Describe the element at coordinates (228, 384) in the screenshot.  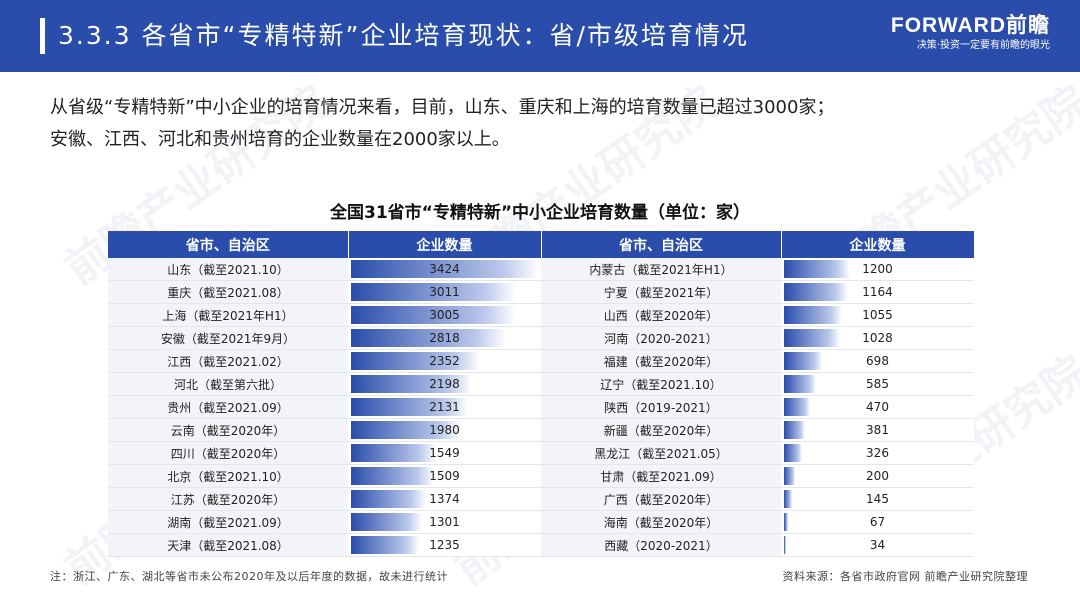
I see `region-name-left: 河北（截至第六批）` at that location.